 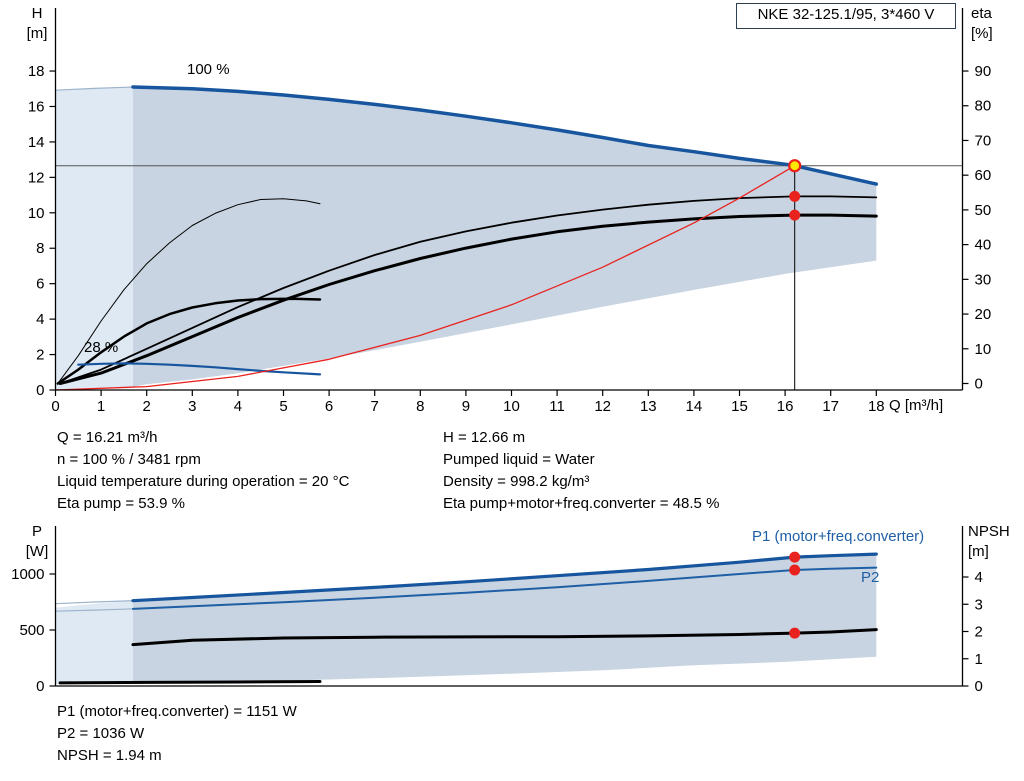 I want to click on p1-curve, so click(x=504, y=577).